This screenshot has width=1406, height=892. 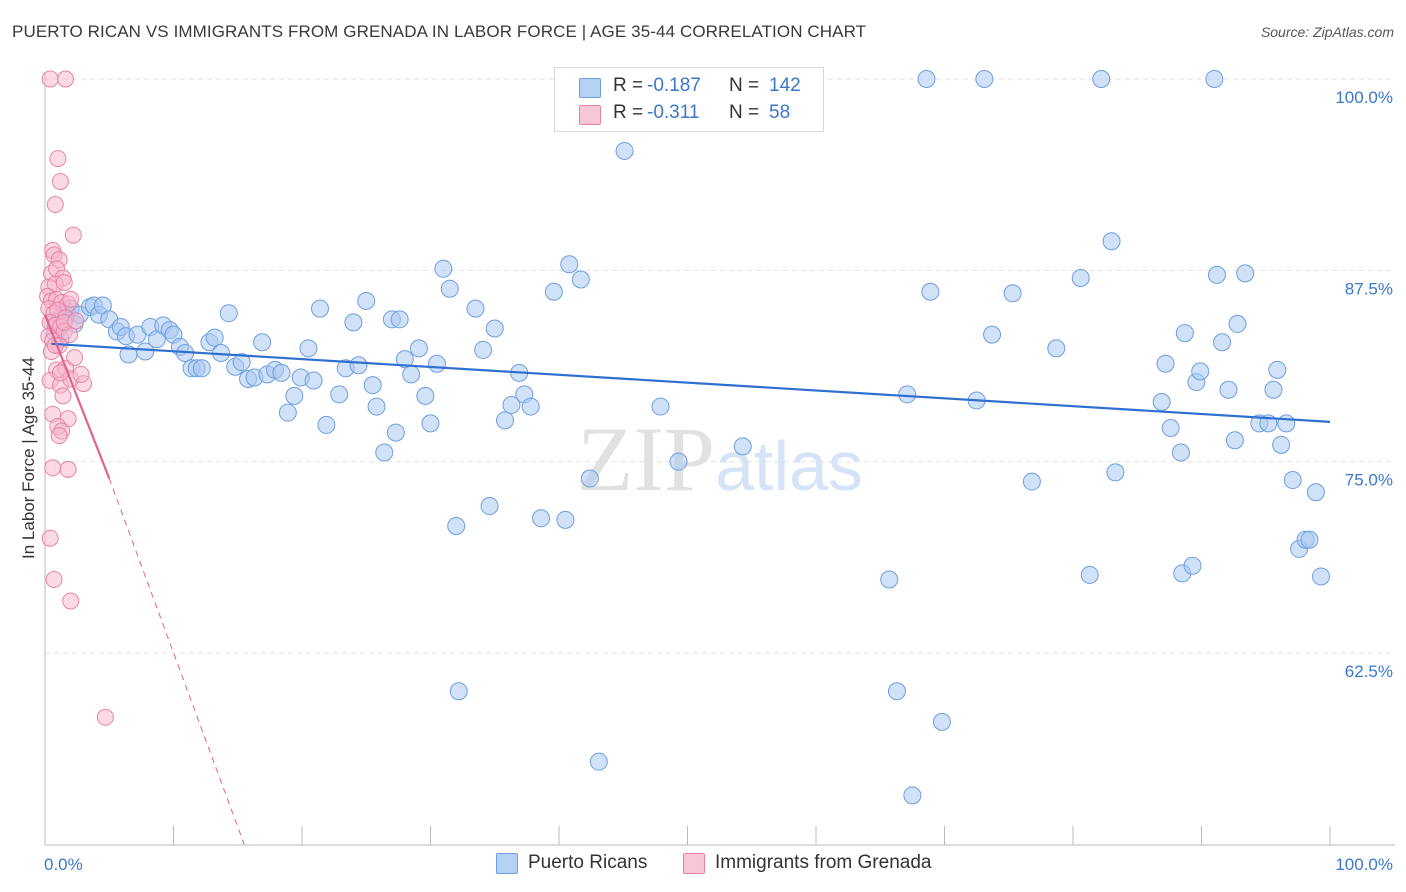 What do you see at coordinates (1364, 864) in the screenshot?
I see `x-tick-label: 100.0%` at bounding box center [1364, 864].